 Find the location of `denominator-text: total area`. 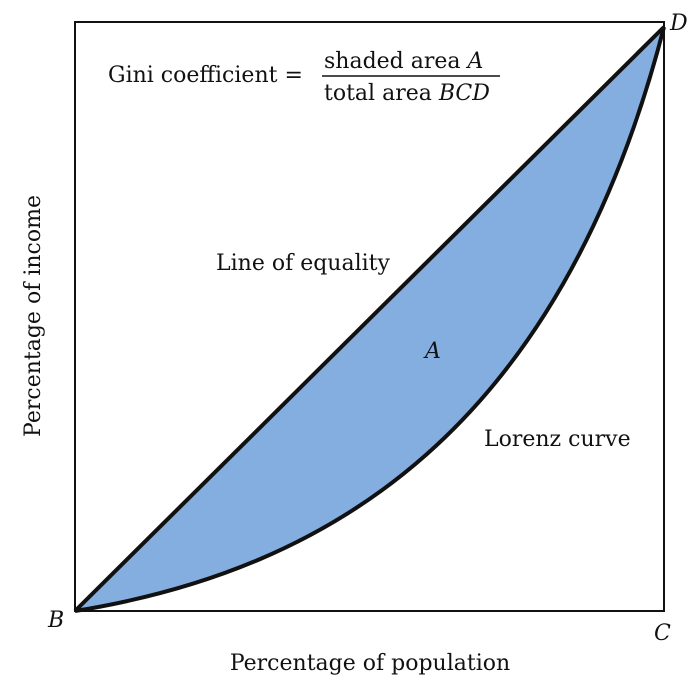

denominator-text: total area is located at coordinates (381, 93).